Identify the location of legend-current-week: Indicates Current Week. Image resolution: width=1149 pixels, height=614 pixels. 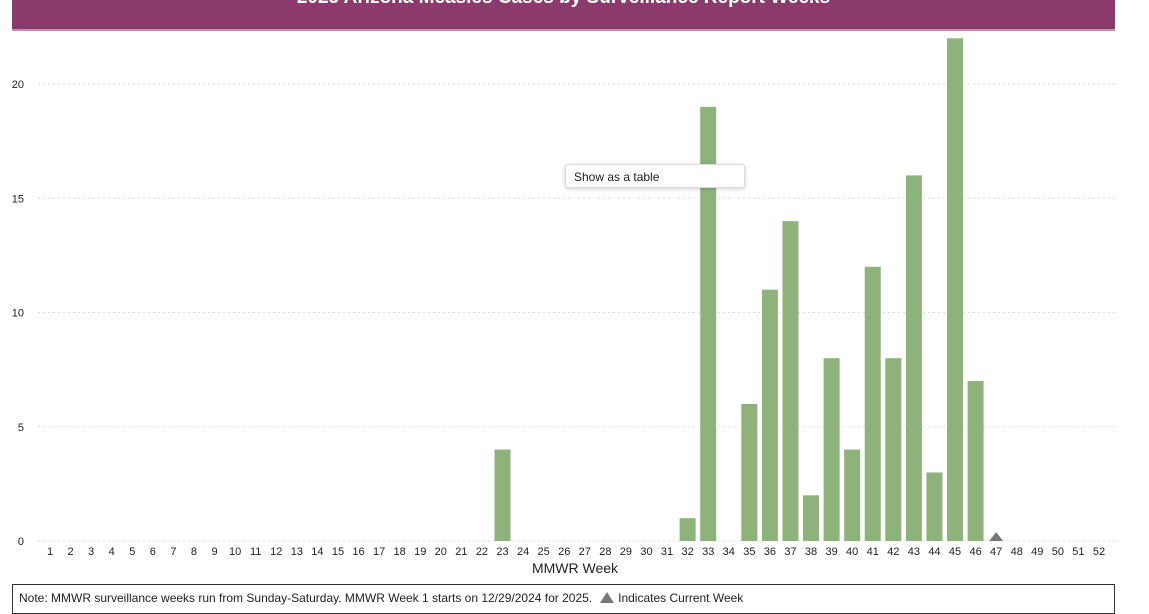
(681, 598).